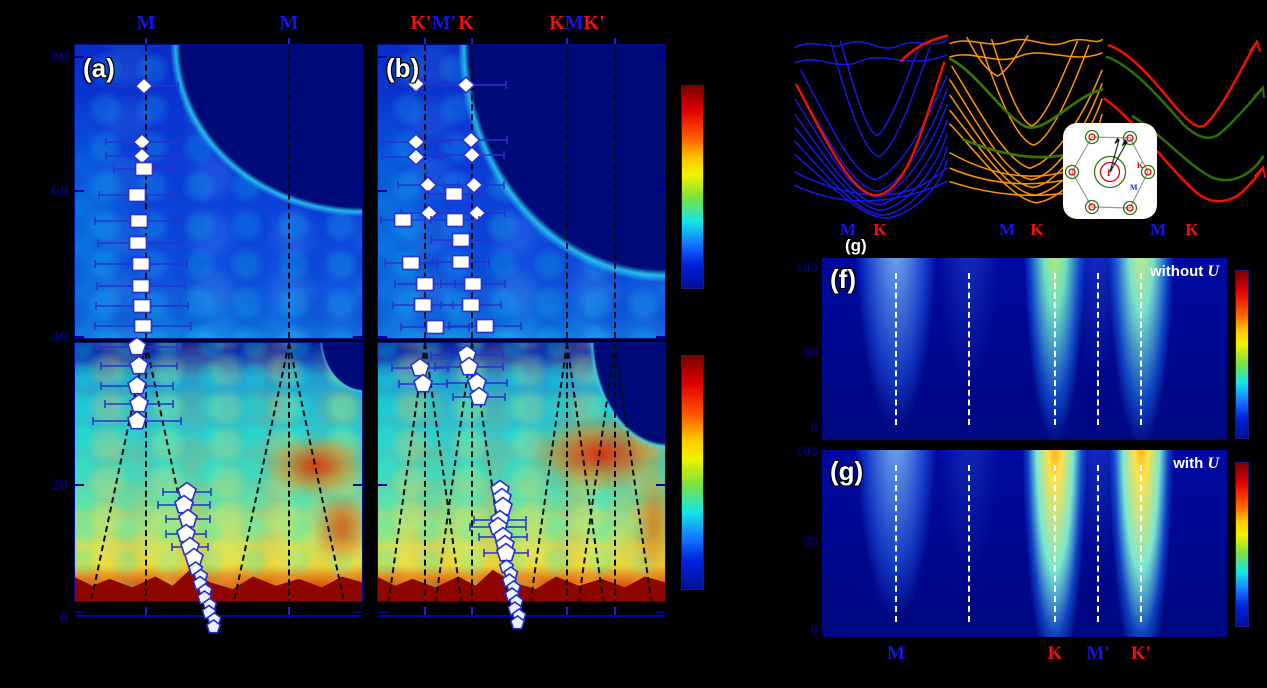  What do you see at coordinates (59, 484) in the screenshot?
I see `hv-tick-20: 20` at bounding box center [59, 484].